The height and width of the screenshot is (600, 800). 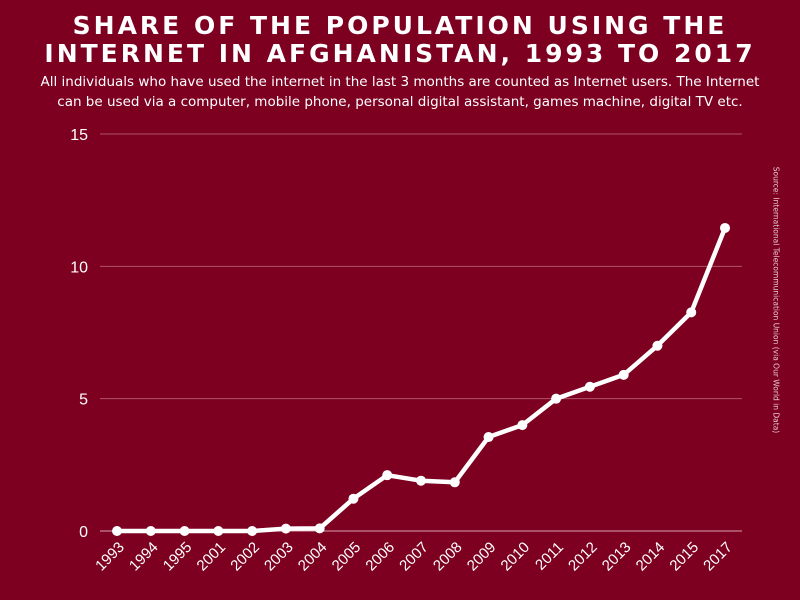 What do you see at coordinates (279, 557) in the screenshot?
I see `x-tick-label: 2003` at bounding box center [279, 557].